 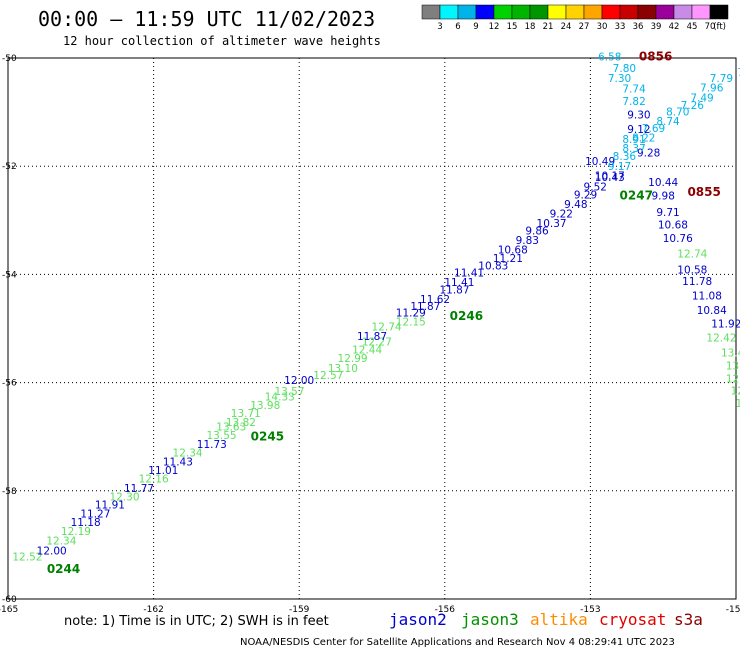 I want to click on pass-time-label: 0856, so click(x=655, y=57).